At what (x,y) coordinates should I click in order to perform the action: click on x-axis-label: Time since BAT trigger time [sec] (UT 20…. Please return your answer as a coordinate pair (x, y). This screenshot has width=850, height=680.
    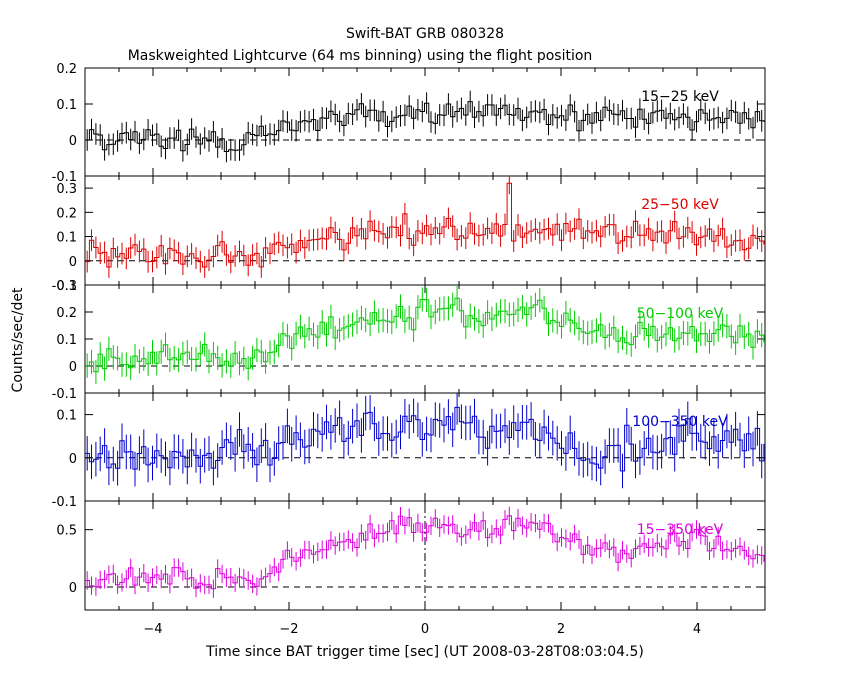
    Looking at the image, I should click on (424, 652).